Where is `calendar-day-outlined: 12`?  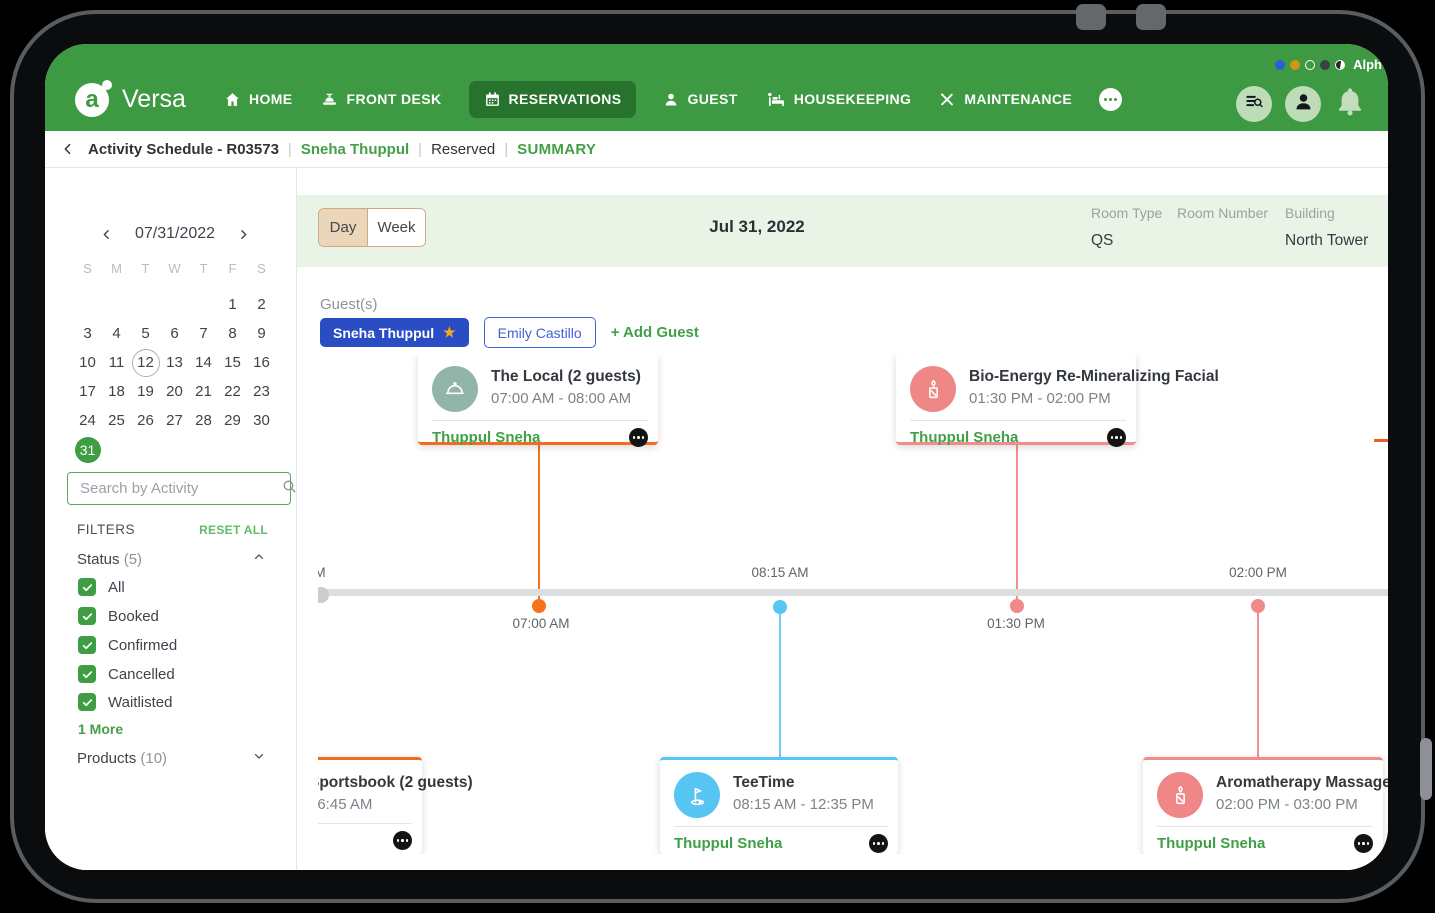
calendar-day-outlined: 12 is located at coordinates (145, 362).